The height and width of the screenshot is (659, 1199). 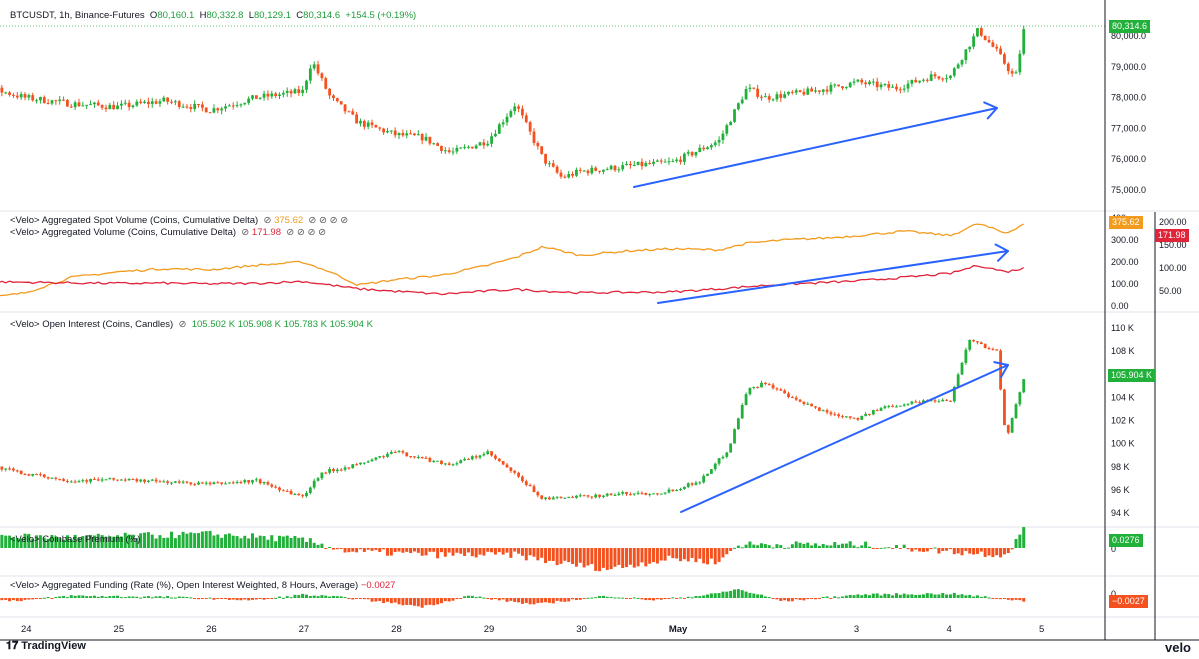 I want to click on tradingview-logo: 𝟏𝟕 TradingView, so click(x=46, y=646).